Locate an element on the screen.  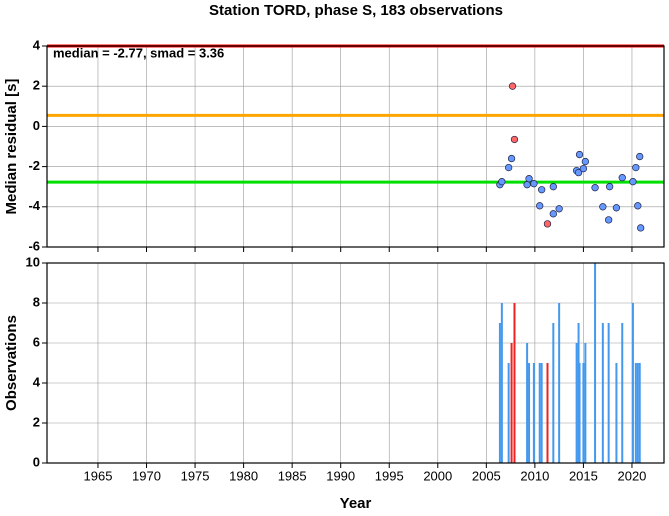
x-tick-label: 2010 is located at coordinates (534, 475).